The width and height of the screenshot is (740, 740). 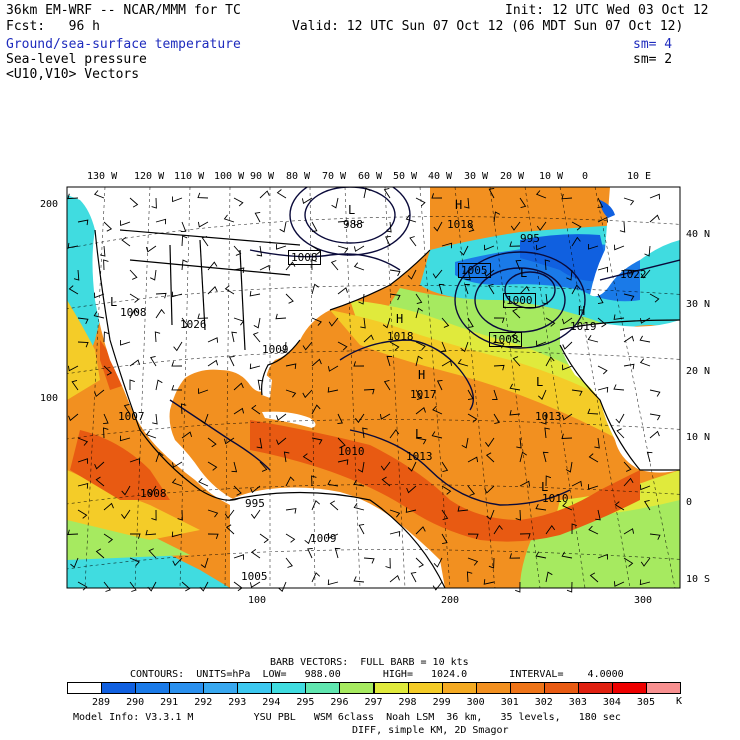 What do you see at coordinates (49, 398) in the screenshot?
I see `left-grid-label-100: 100` at bounding box center [49, 398].